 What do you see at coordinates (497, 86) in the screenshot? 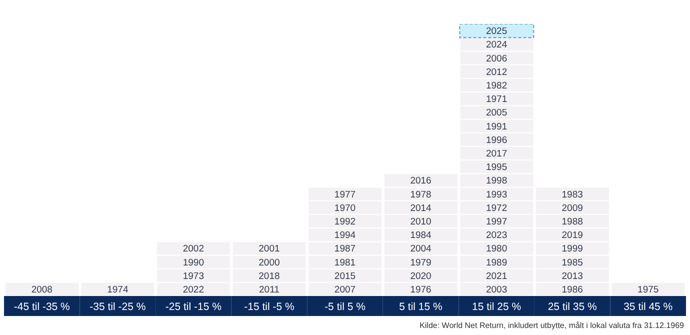
I see `annotation: 1982` at bounding box center [497, 86].